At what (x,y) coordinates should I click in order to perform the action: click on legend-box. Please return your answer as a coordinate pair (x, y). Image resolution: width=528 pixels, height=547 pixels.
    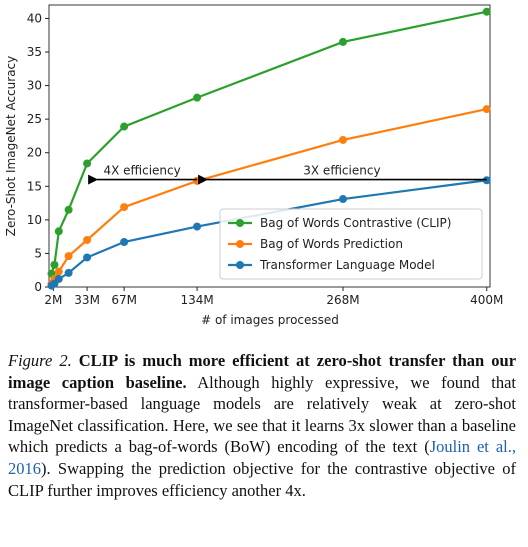
    Looking at the image, I should click on (351, 244).